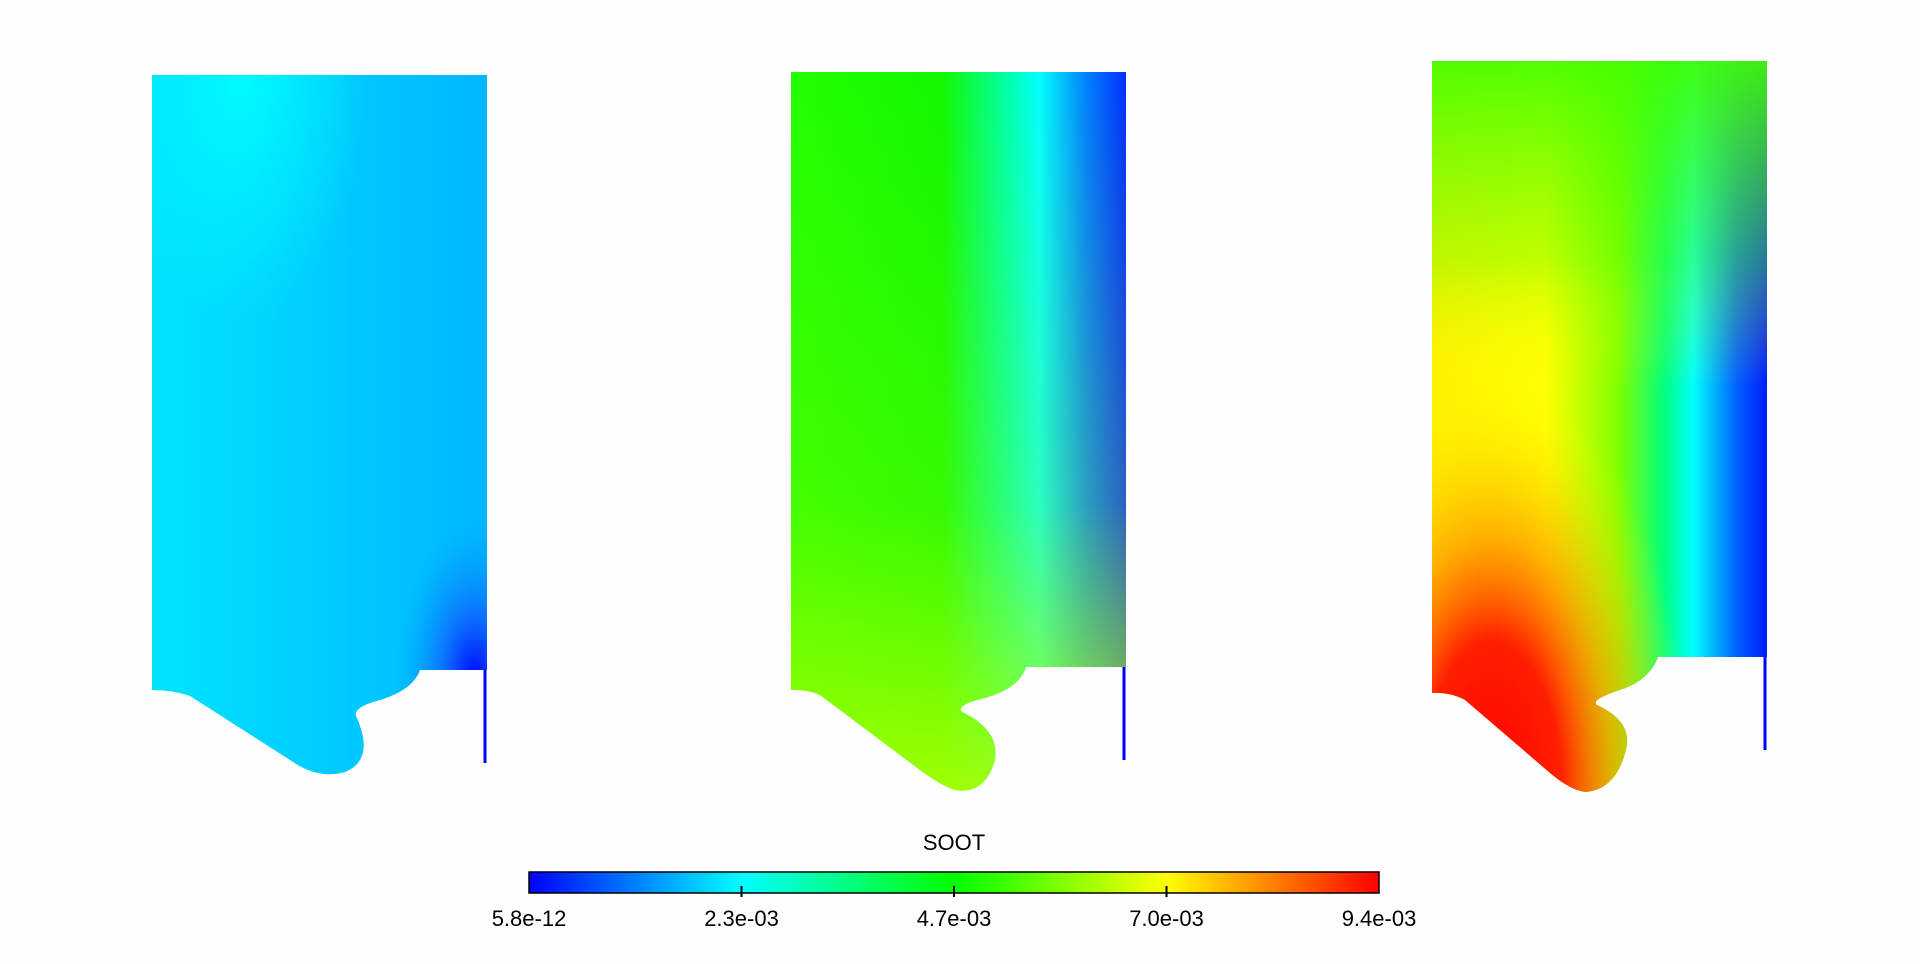 The width and height of the screenshot is (1920, 964). What do you see at coordinates (954, 880) in the screenshot?
I see `colorbar: SOOT 5.8e-12 2.3e-03 4.7e-03 7.0e-03 9.4e-03` at bounding box center [954, 880].